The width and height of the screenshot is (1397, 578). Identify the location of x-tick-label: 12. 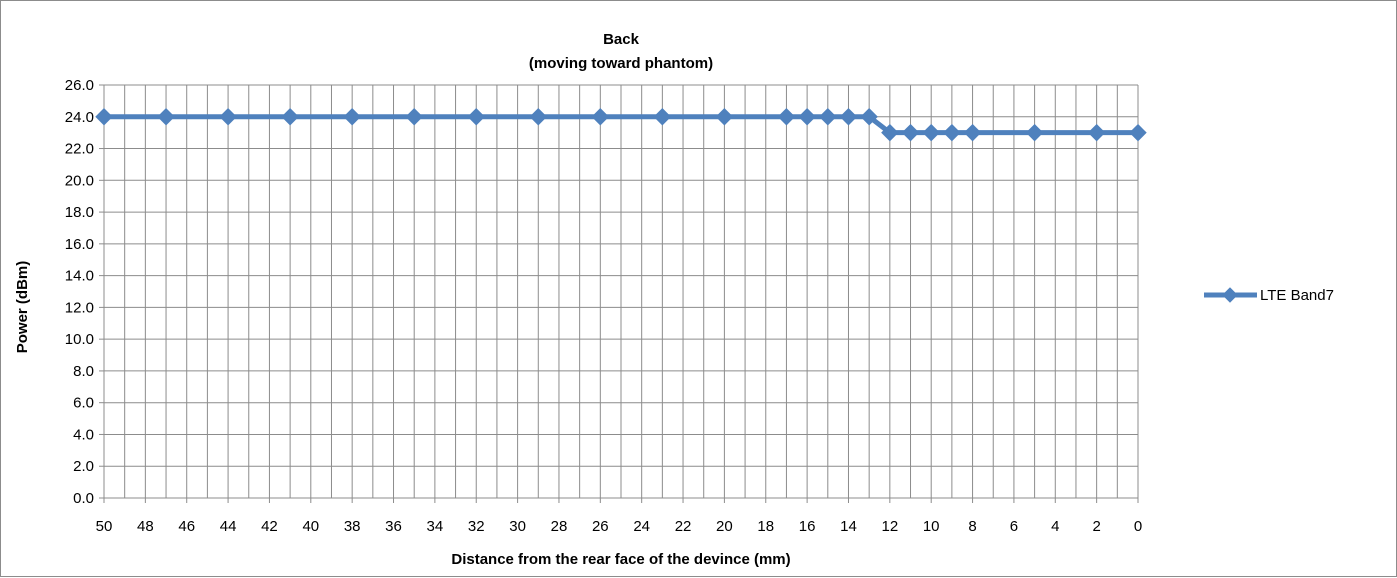
(889, 526).